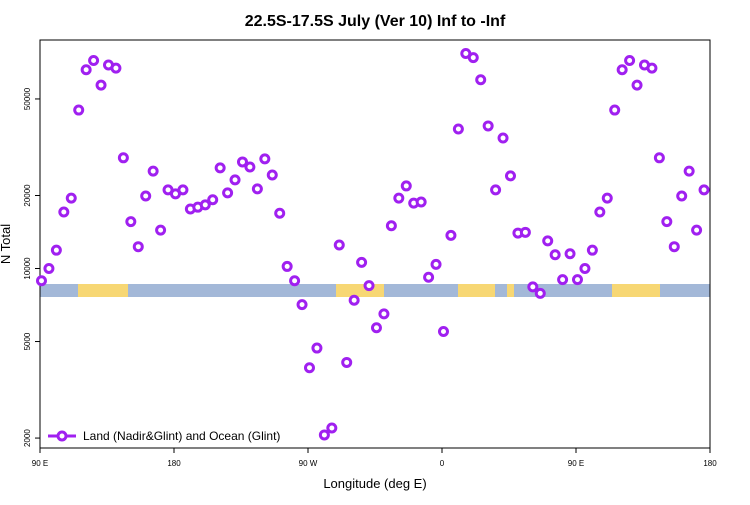 The image size is (750, 505). Describe the element at coordinates (375, 21) in the screenshot. I see `chart-title: 22.5S-17.5S July (Ver 10) Inf to -Inf` at that location.